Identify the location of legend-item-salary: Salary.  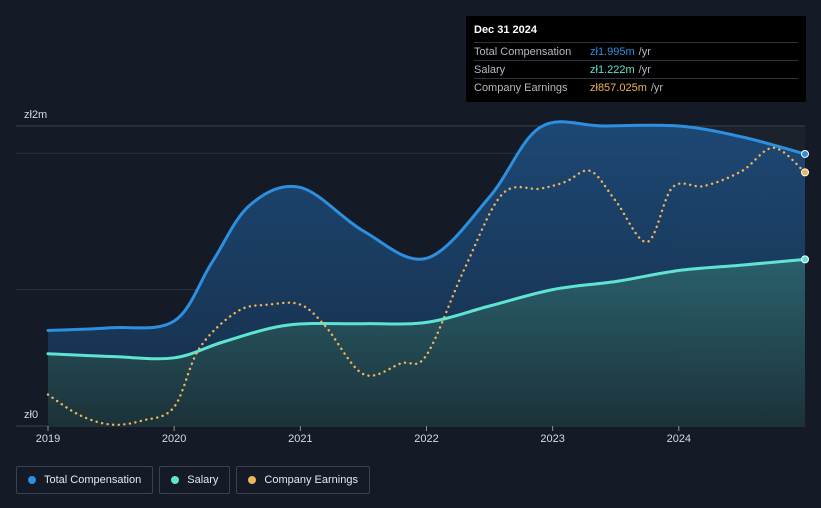
(195, 480).